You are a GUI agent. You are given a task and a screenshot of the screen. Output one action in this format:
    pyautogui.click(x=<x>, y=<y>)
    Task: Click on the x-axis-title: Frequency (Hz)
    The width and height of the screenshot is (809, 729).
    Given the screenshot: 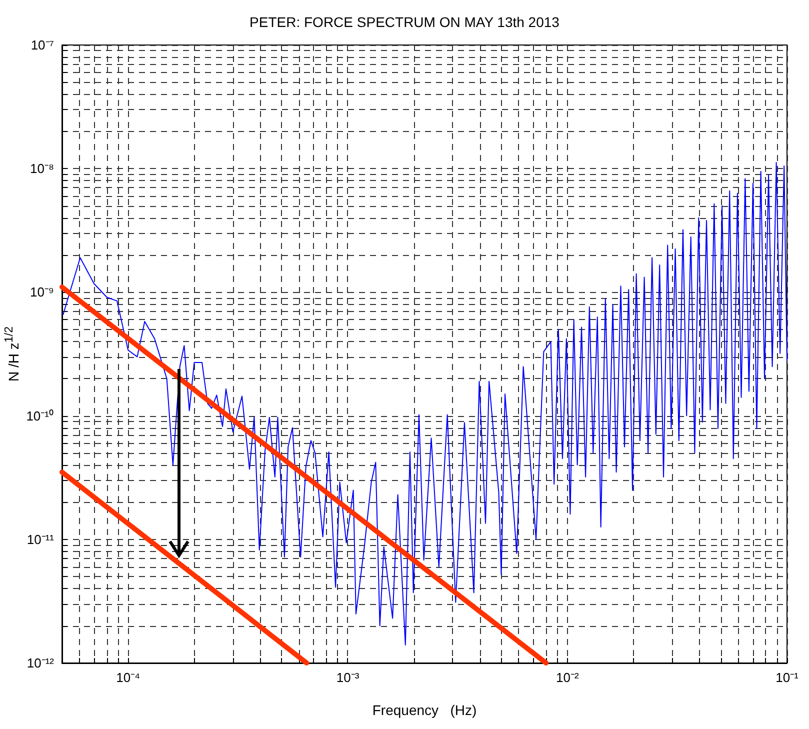 What is the action you would take?
    pyautogui.click(x=424, y=710)
    